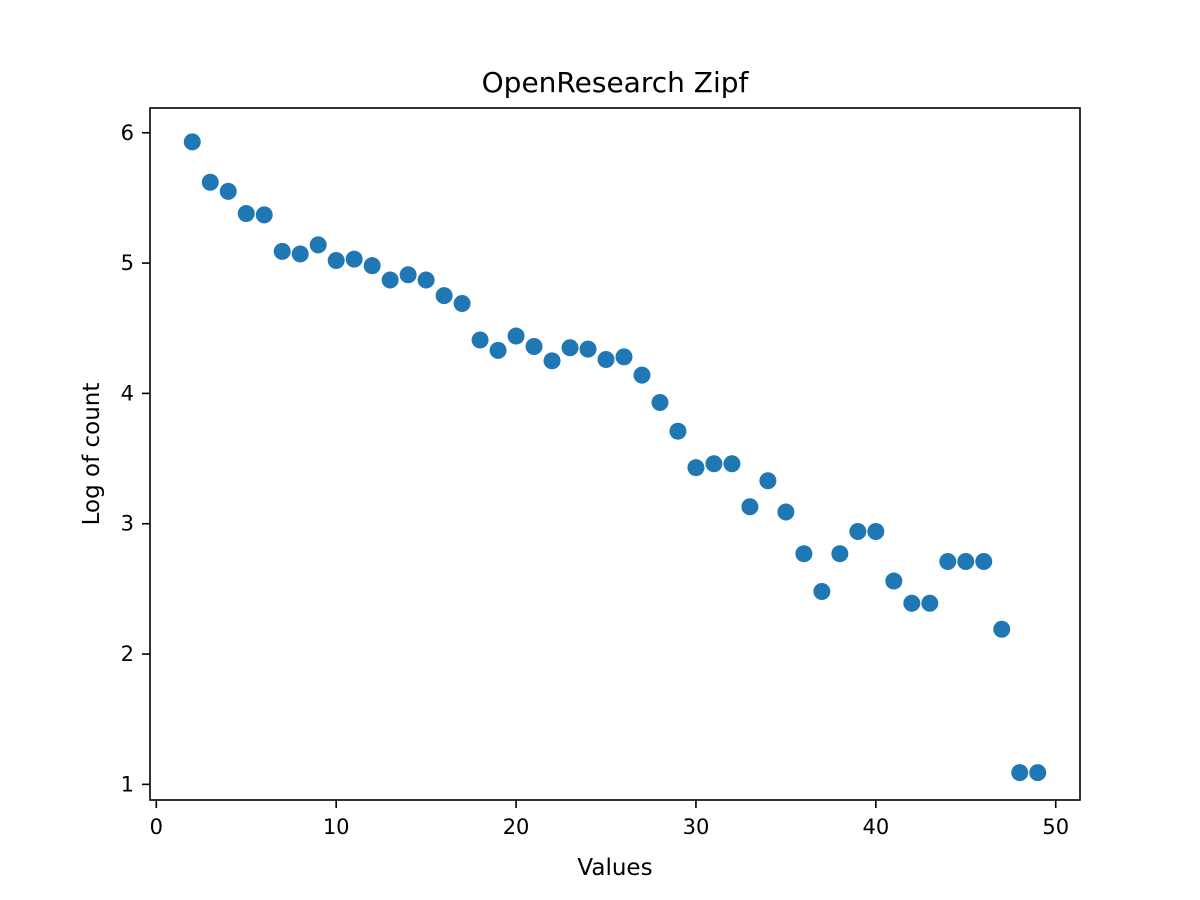  Describe the element at coordinates (875, 827) in the screenshot. I see `x-tick-label: 40` at that location.